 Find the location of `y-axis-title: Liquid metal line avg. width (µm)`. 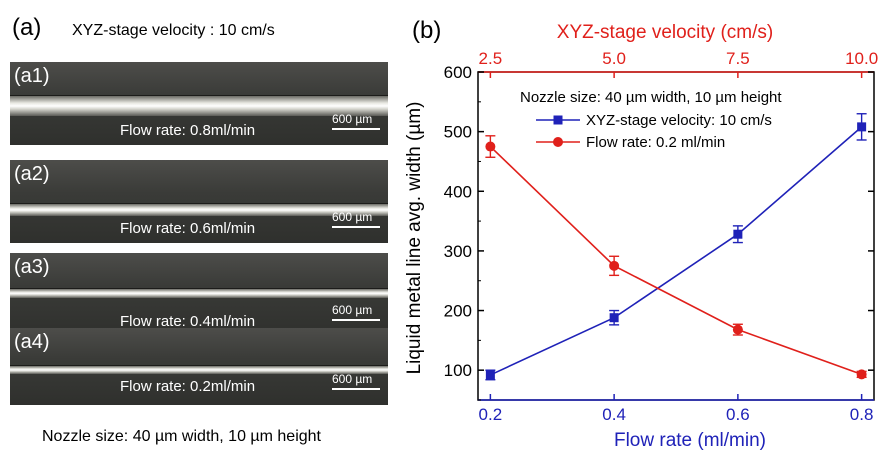

y-axis-title: Liquid metal line avg. width (µm) is located at coordinates (414, 238).